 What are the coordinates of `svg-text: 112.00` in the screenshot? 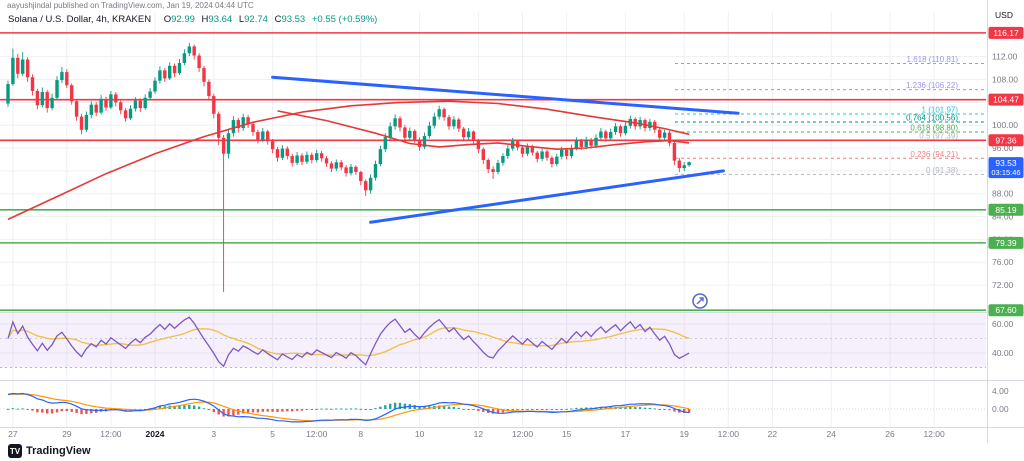 It's located at (1005, 57).